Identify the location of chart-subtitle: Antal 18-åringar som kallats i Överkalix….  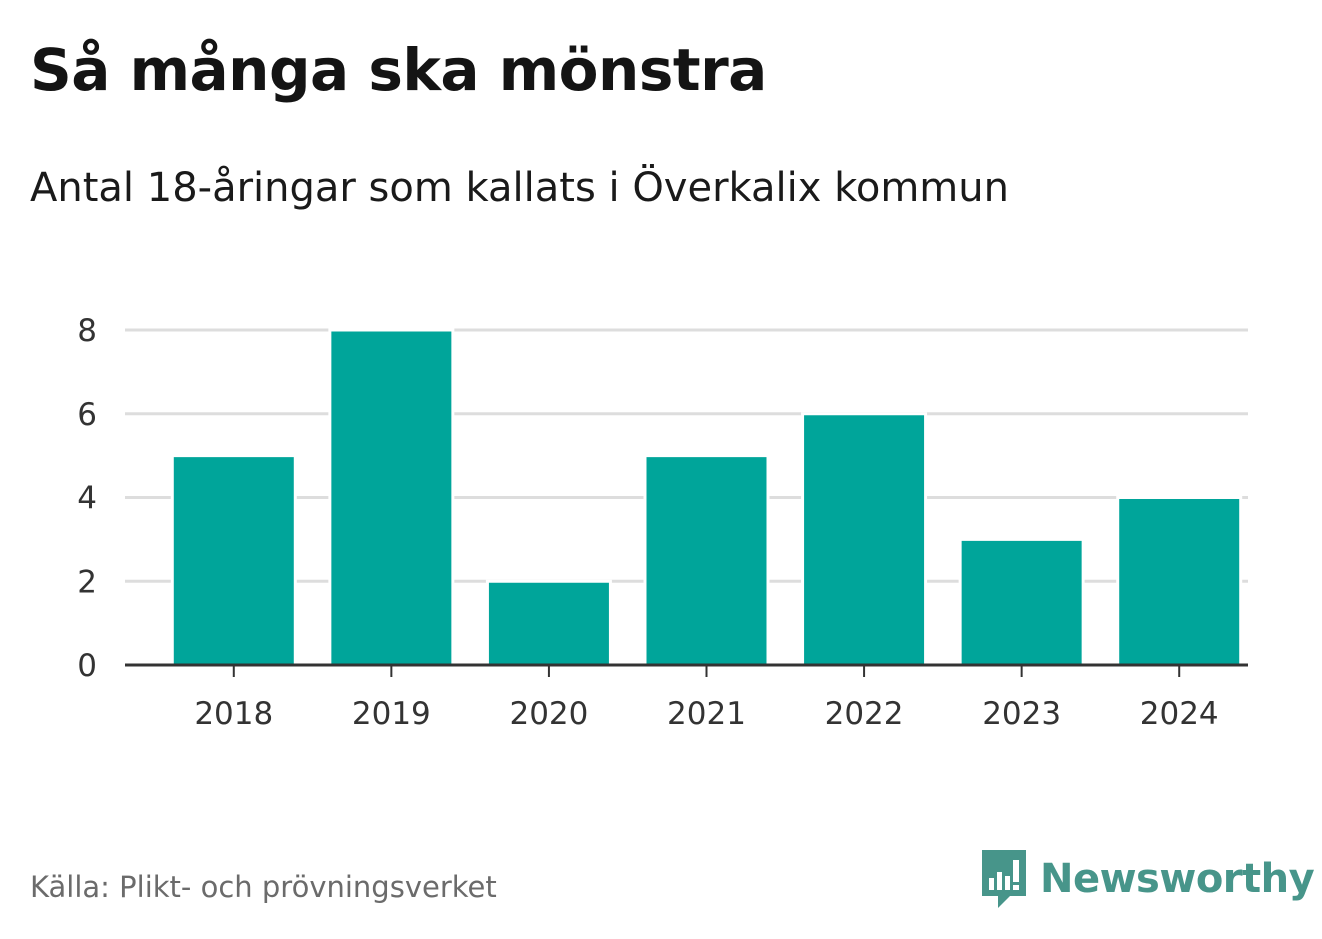
(519, 188).